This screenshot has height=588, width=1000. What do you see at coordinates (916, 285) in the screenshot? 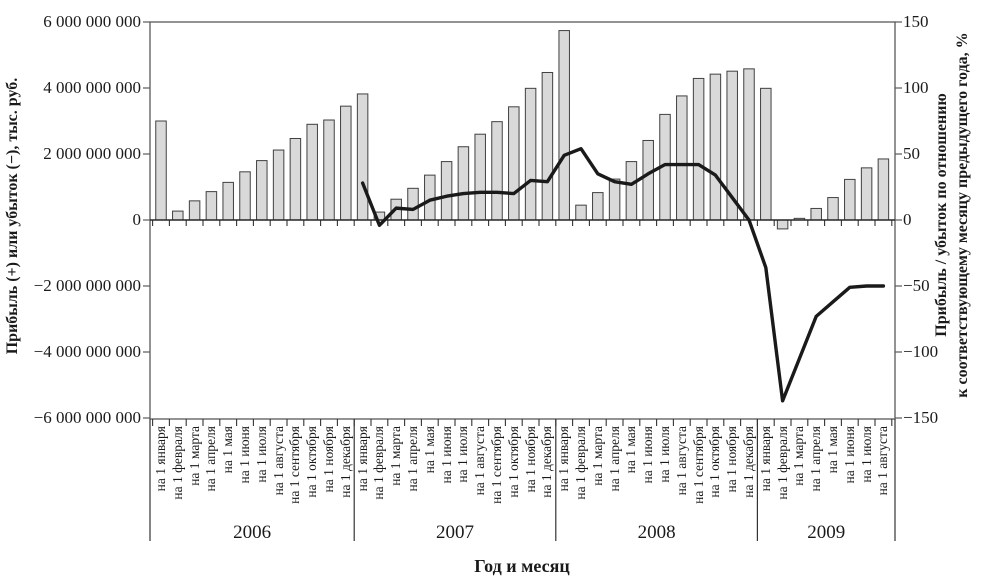
I see `right-axis-tick-label: −50` at bounding box center [916, 285].